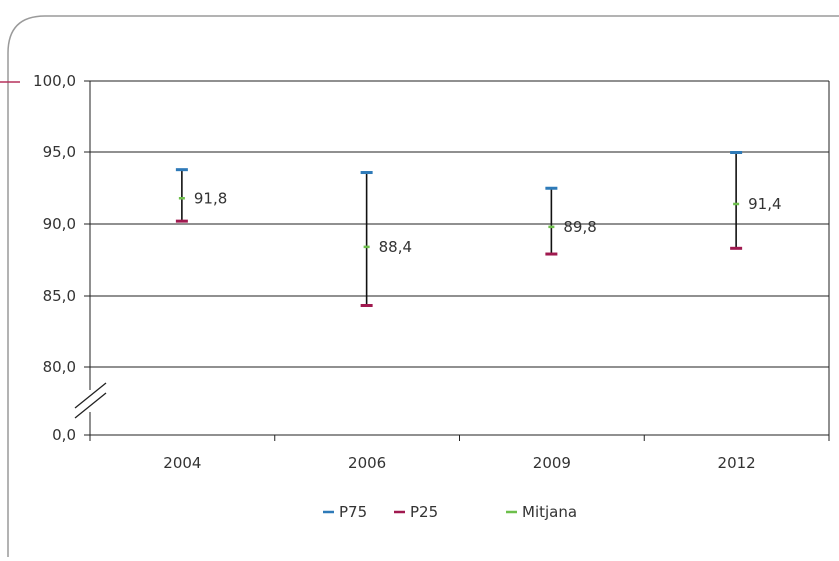  I want to click on legend: P75 P25 Mitjana, so click(450, 512).